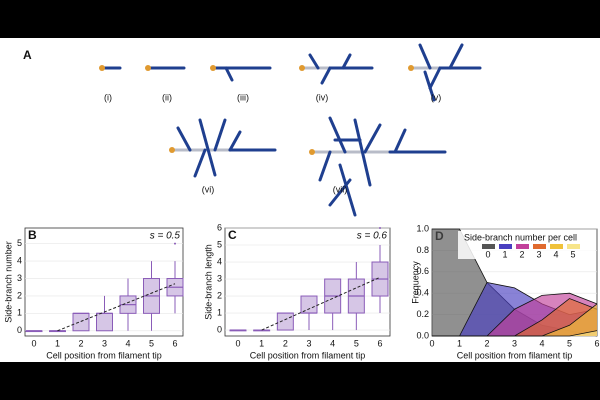 The image size is (600, 400). I want to click on y-tick-label: 0.6, so click(422, 271).